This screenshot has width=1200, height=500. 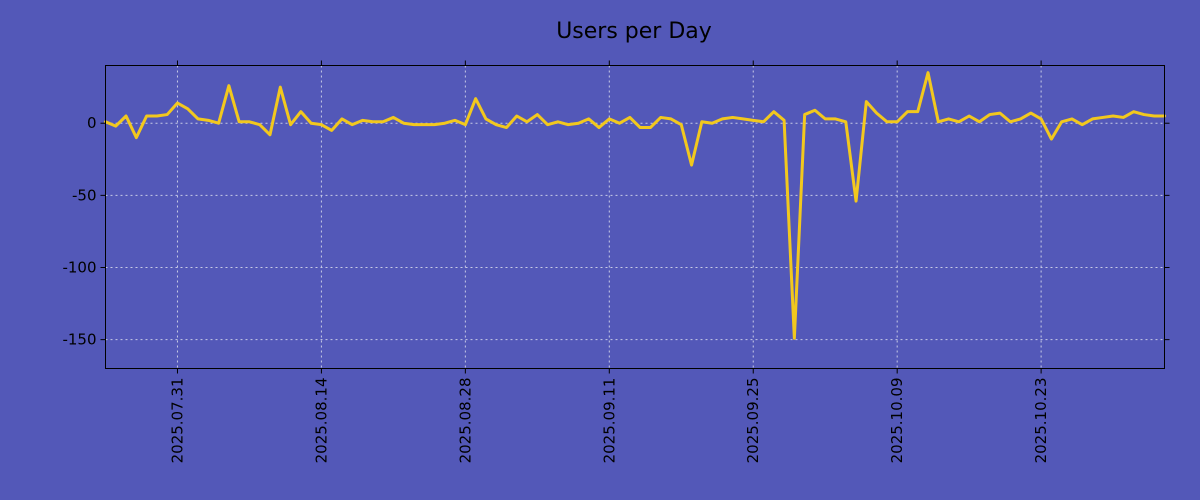 I want to click on chart-title: Users per Day, so click(x=634, y=31).